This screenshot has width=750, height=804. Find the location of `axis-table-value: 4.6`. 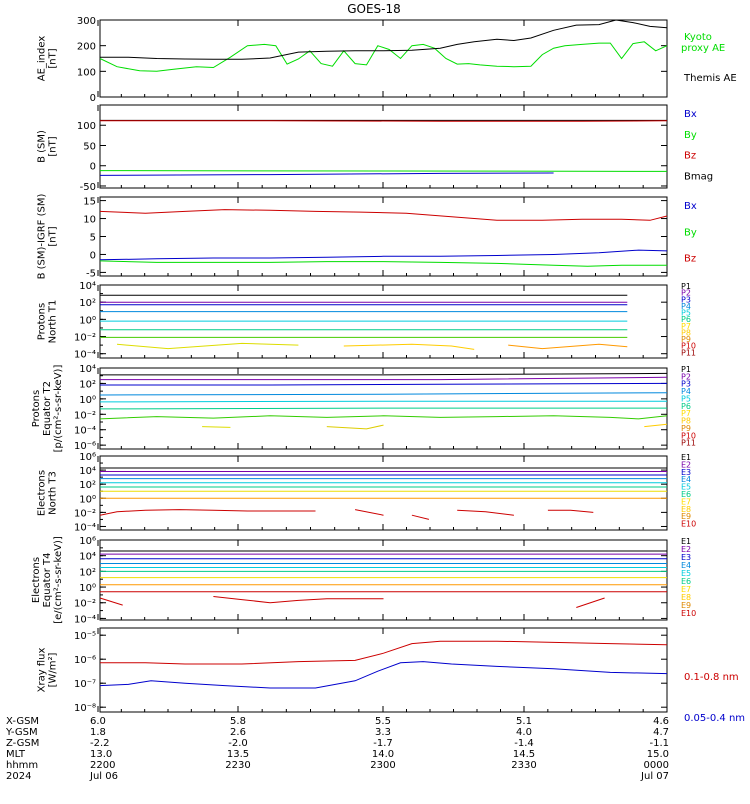

axis-table-value: 4.6 is located at coordinates (661, 721).